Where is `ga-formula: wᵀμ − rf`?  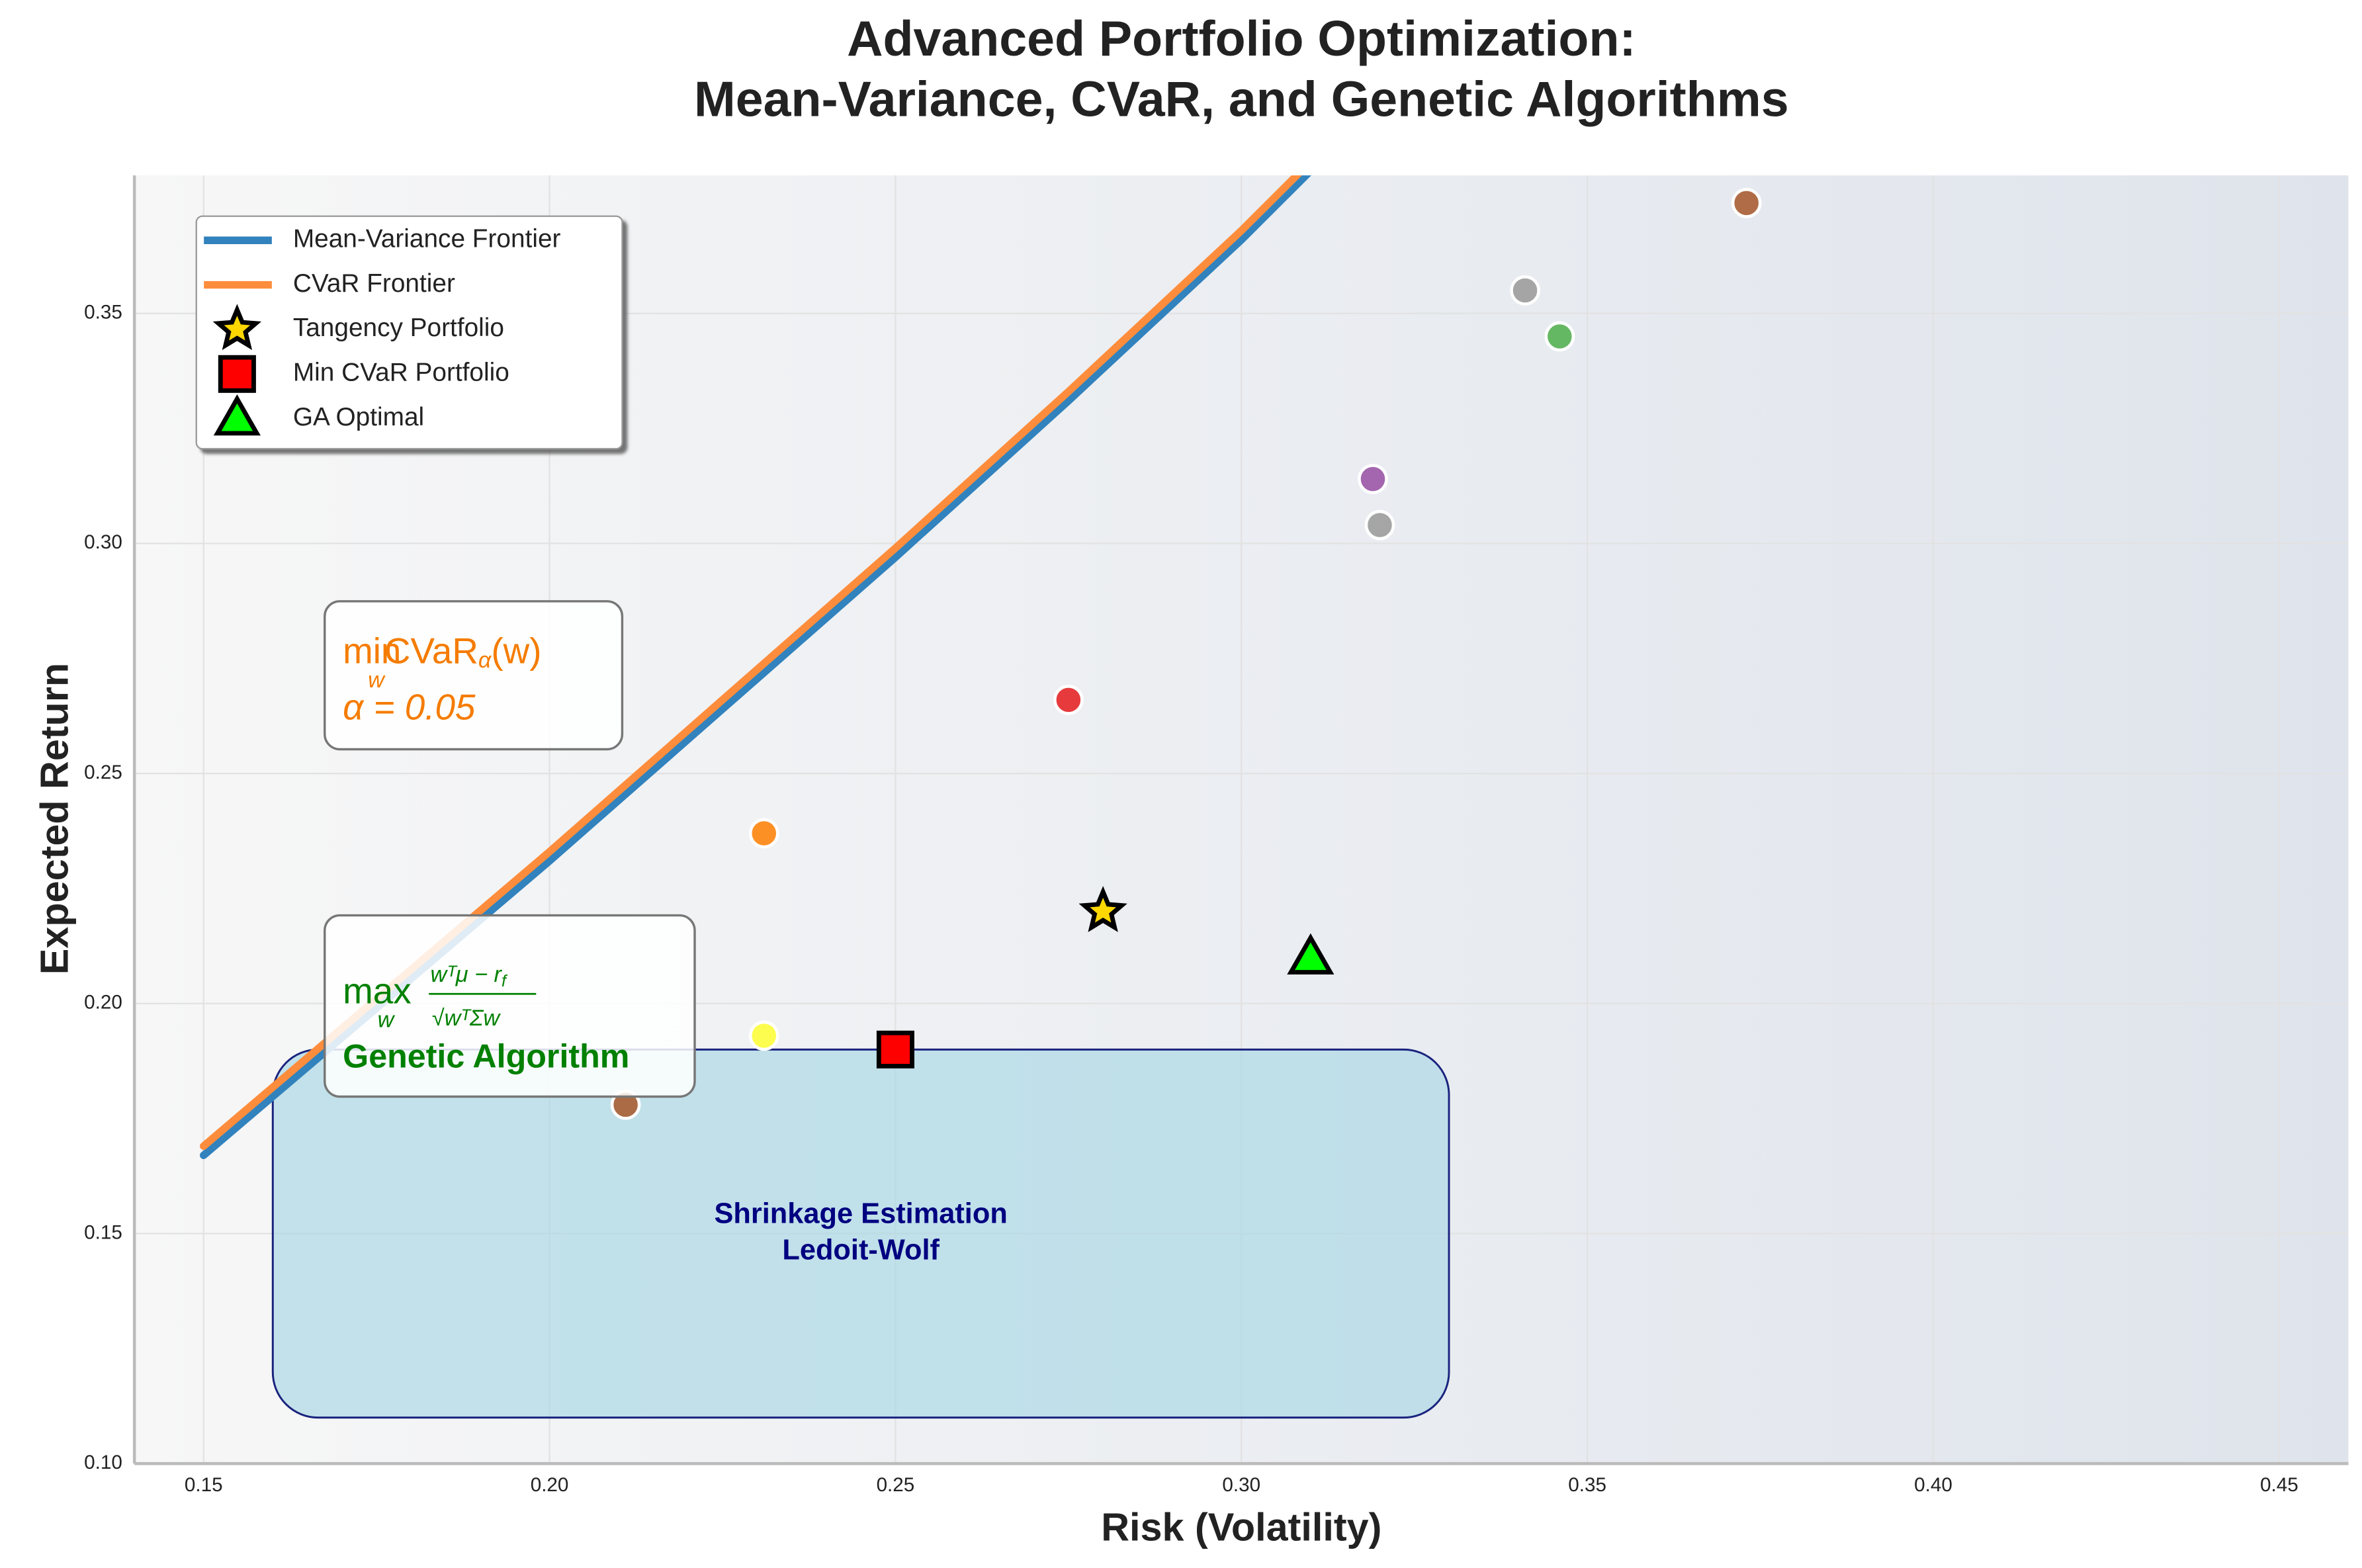 ga-formula: wᵀμ − rf is located at coordinates (469, 976).